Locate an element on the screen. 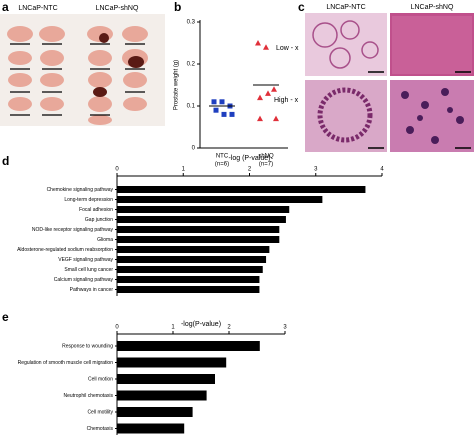 The image size is (474, 435). y-tick-label: 0.2 is located at coordinates (191, 65).